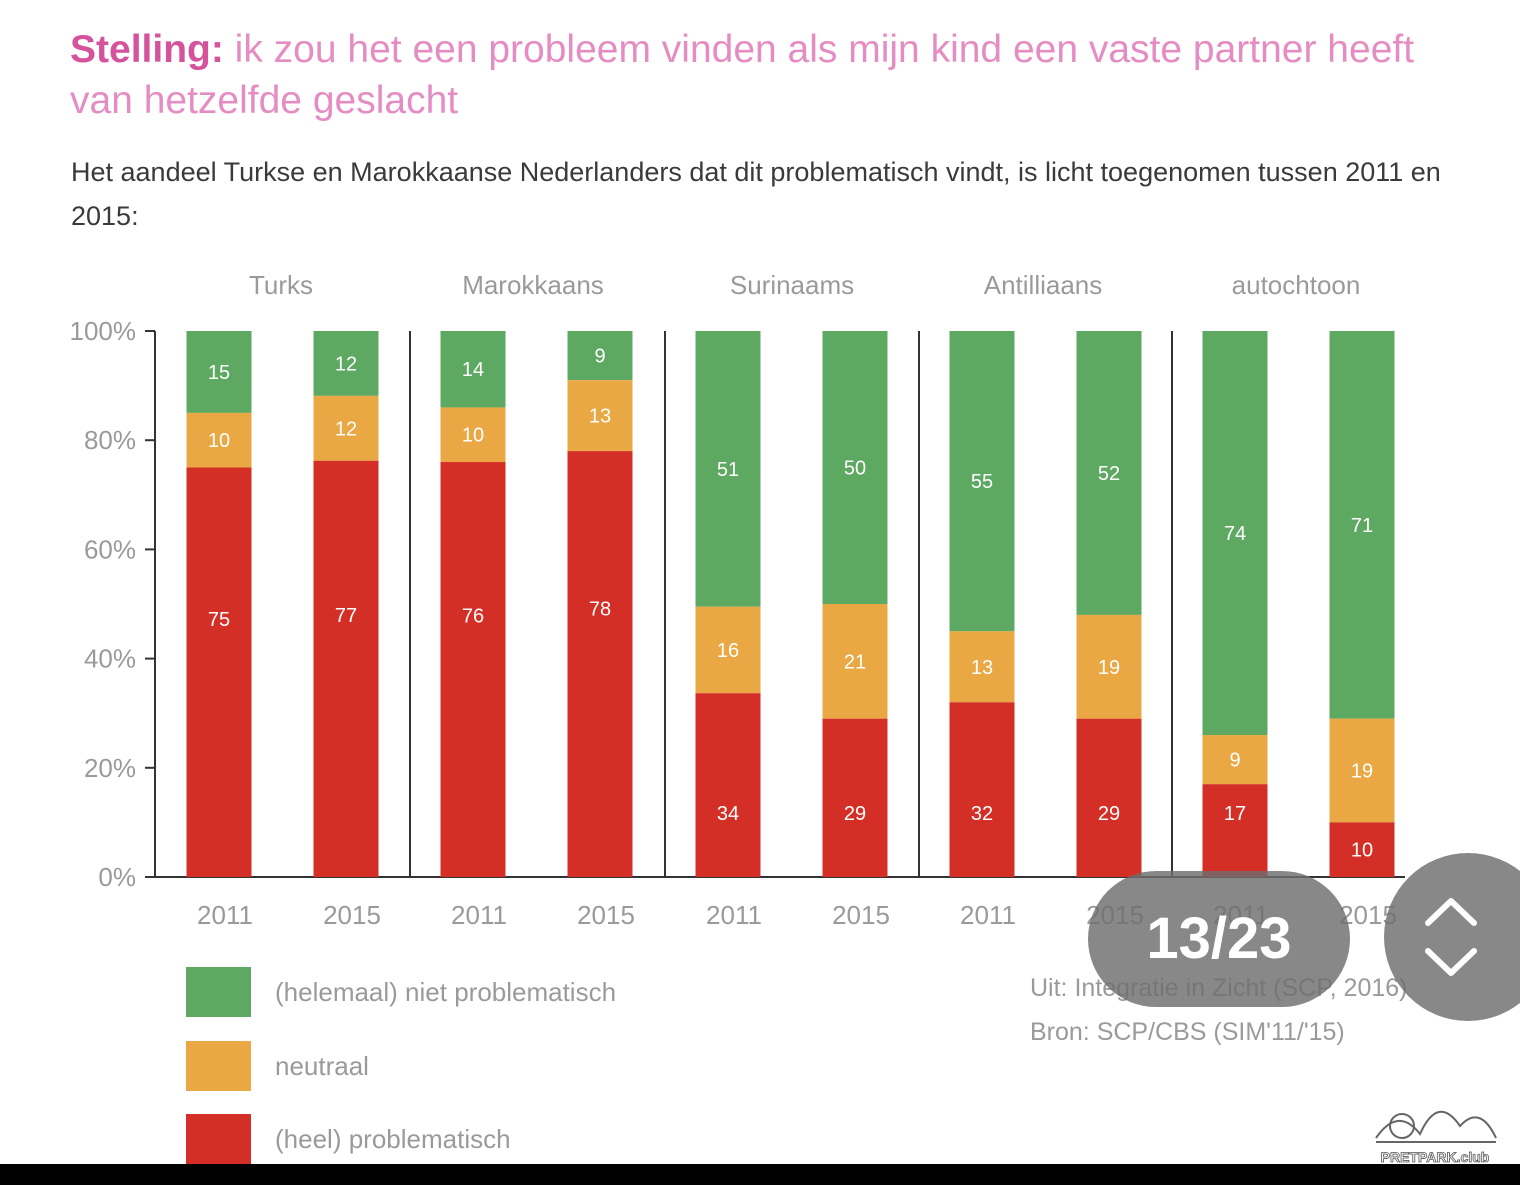 The width and height of the screenshot is (1520, 1185). What do you see at coordinates (473, 617) in the screenshot?
I see `data-label-problematisch: 76` at bounding box center [473, 617].